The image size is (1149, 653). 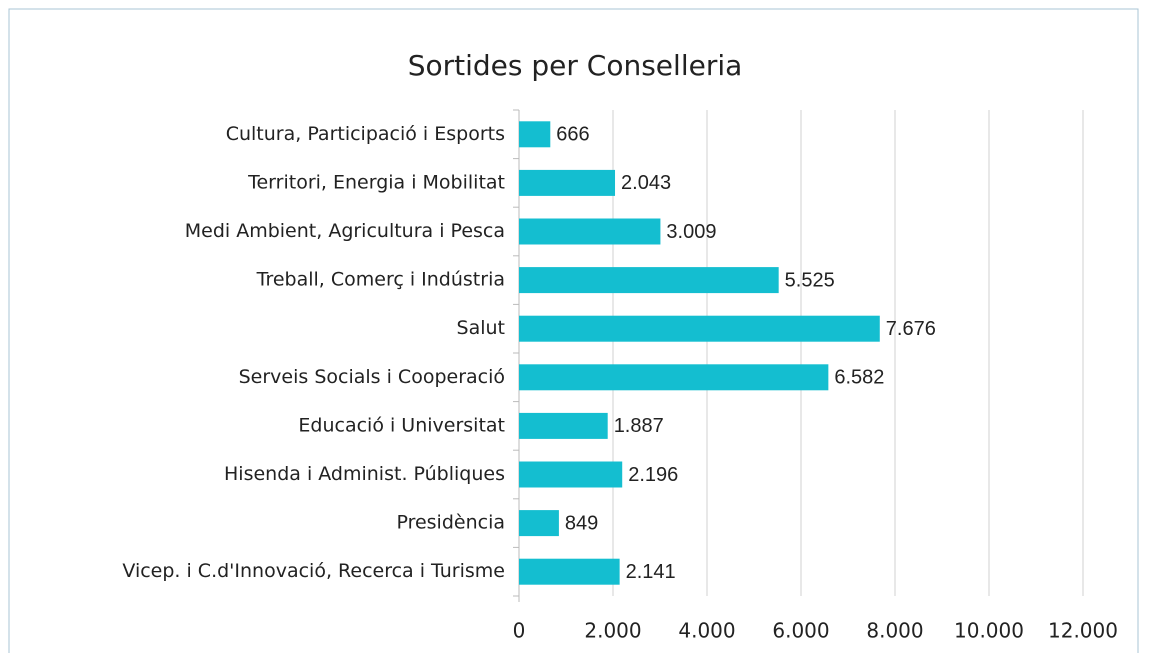 What do you see at coordinates (401, 425) in the screenshot?
I see `y-tick-label: Educació i Universitat` at bounding box center [401, 425].